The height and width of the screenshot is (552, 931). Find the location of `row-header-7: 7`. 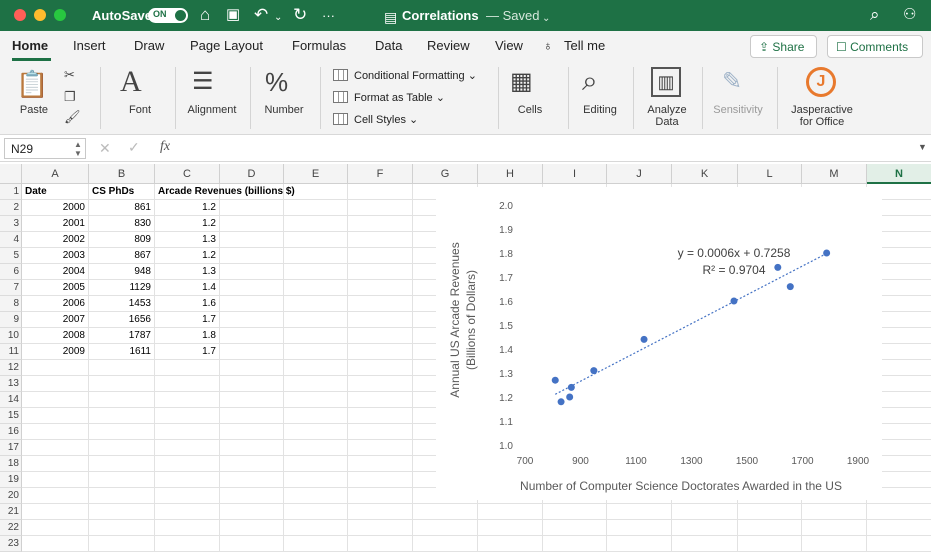

row-header-7: 7 is located at coordinates (11, 288).